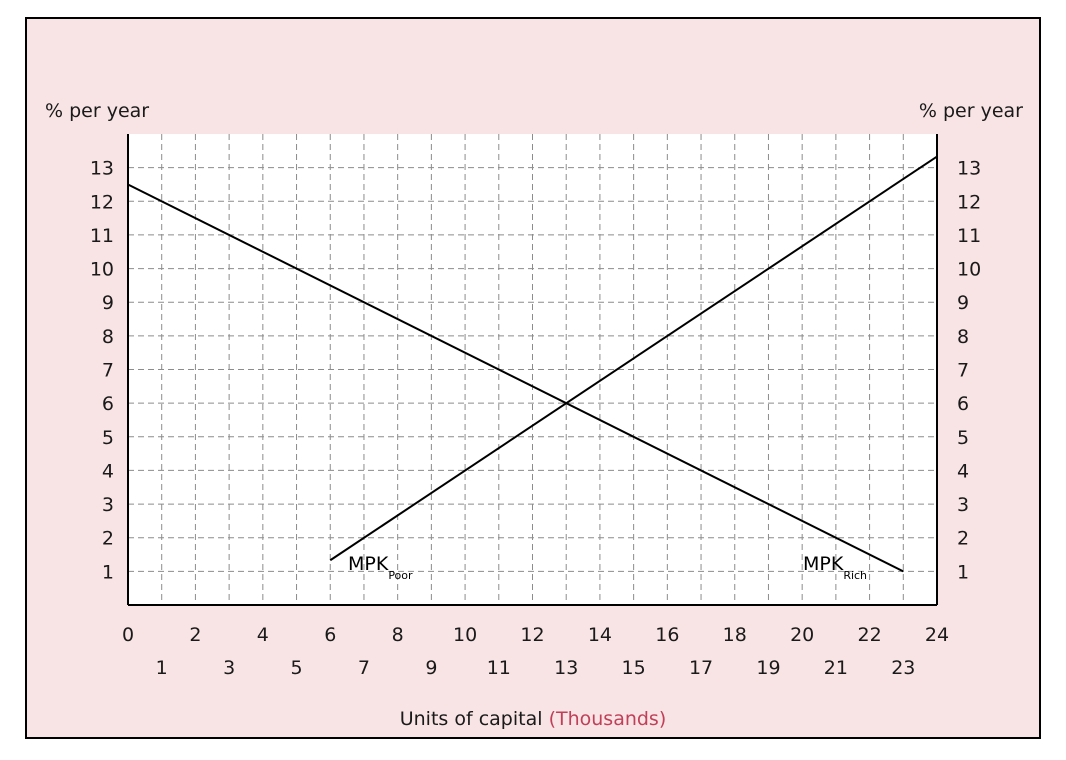 This screenshot has width=1066, height=760. Describe the element at coordinates (108, 404) in the screenshot. I see `y-tick-label-left: 6` at that location.